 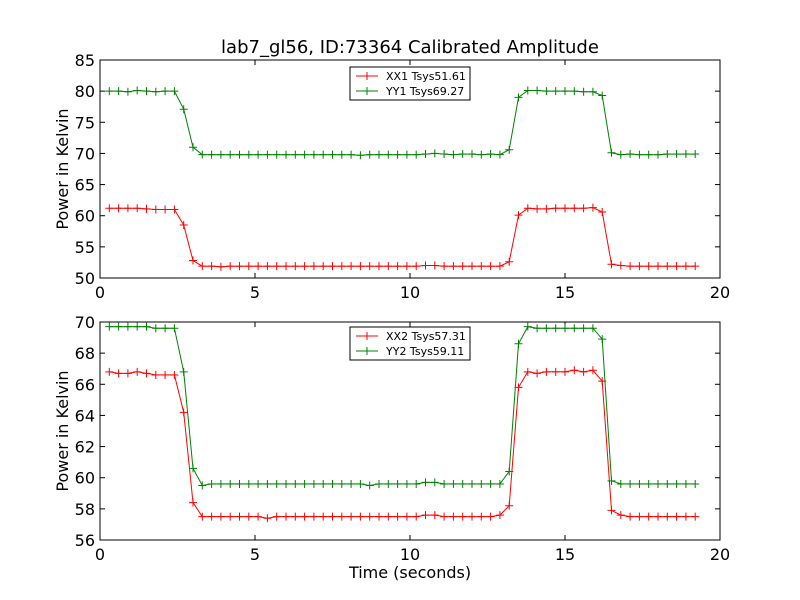 I want to click on x-axis-label: Time (seconds), so click(x=409, y=572).